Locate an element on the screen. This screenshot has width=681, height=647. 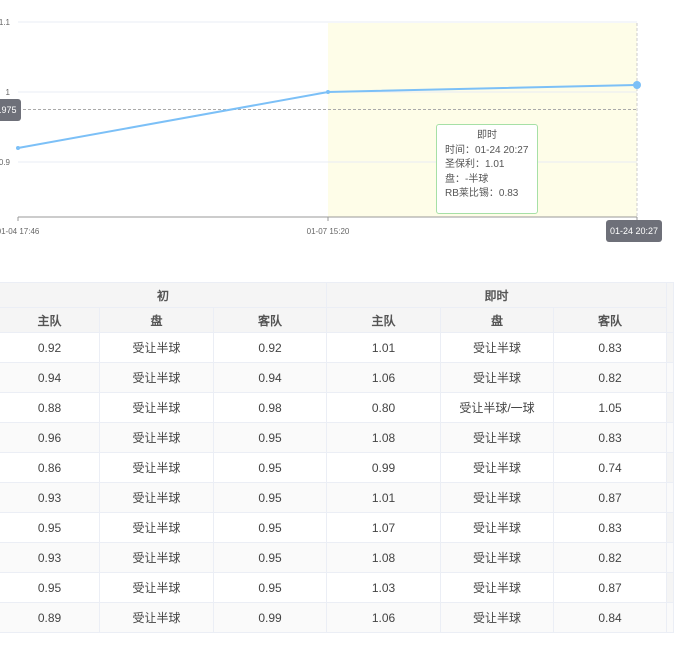
x-tick-label: 01-07 15:20 is located at coordinates (328, 231).